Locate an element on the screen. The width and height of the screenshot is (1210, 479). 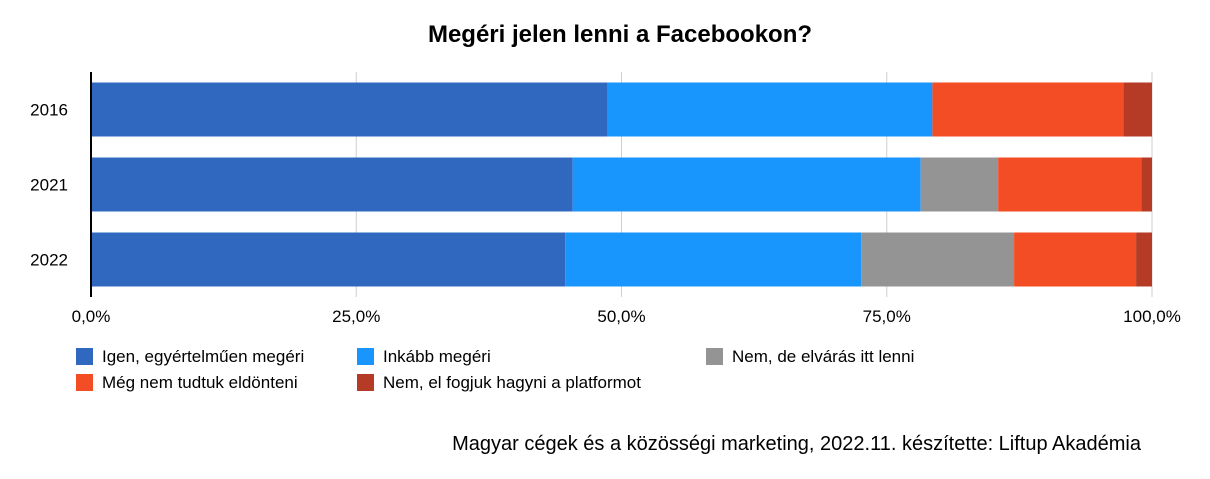
y-tick-label: 2021 is located at coordinates (49, 185).